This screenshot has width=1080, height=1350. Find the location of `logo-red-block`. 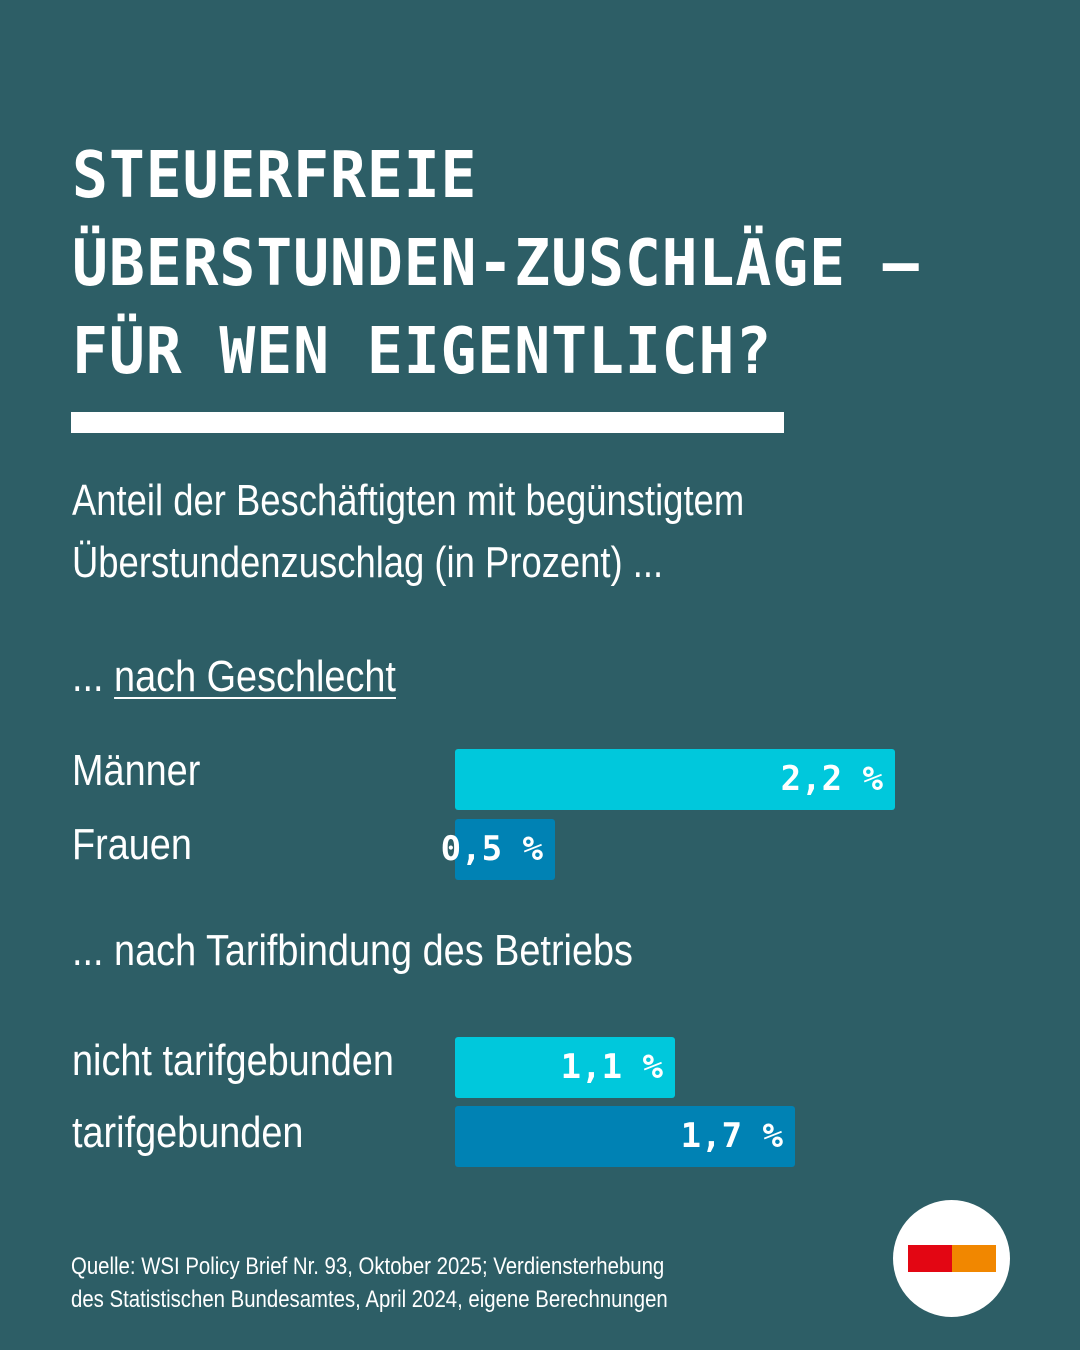

logo-red-block is located at coordinates (930, 1258).